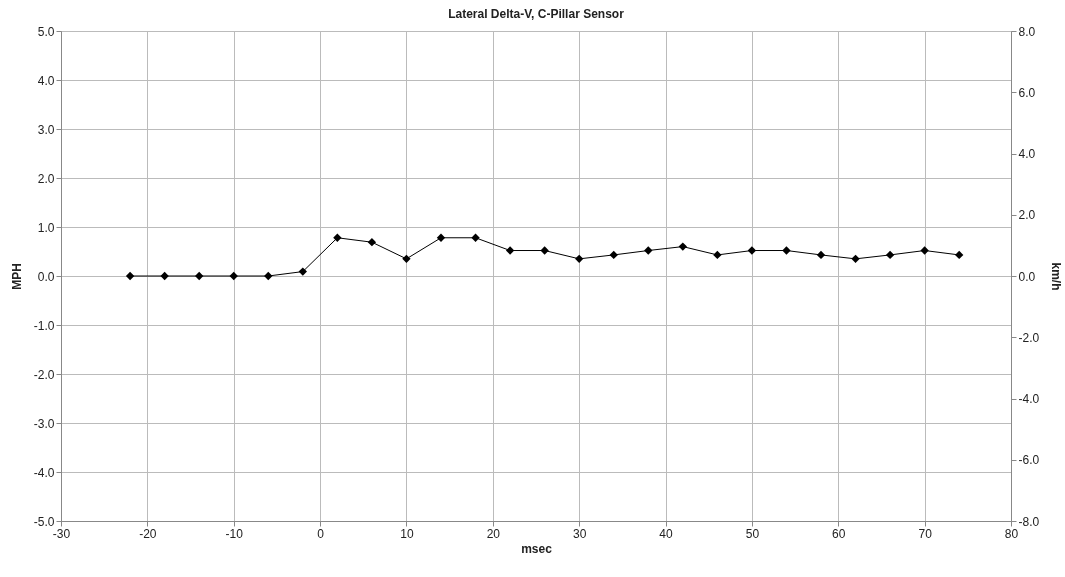  I want to click on x-tick-label: -20, so click(148, 533).